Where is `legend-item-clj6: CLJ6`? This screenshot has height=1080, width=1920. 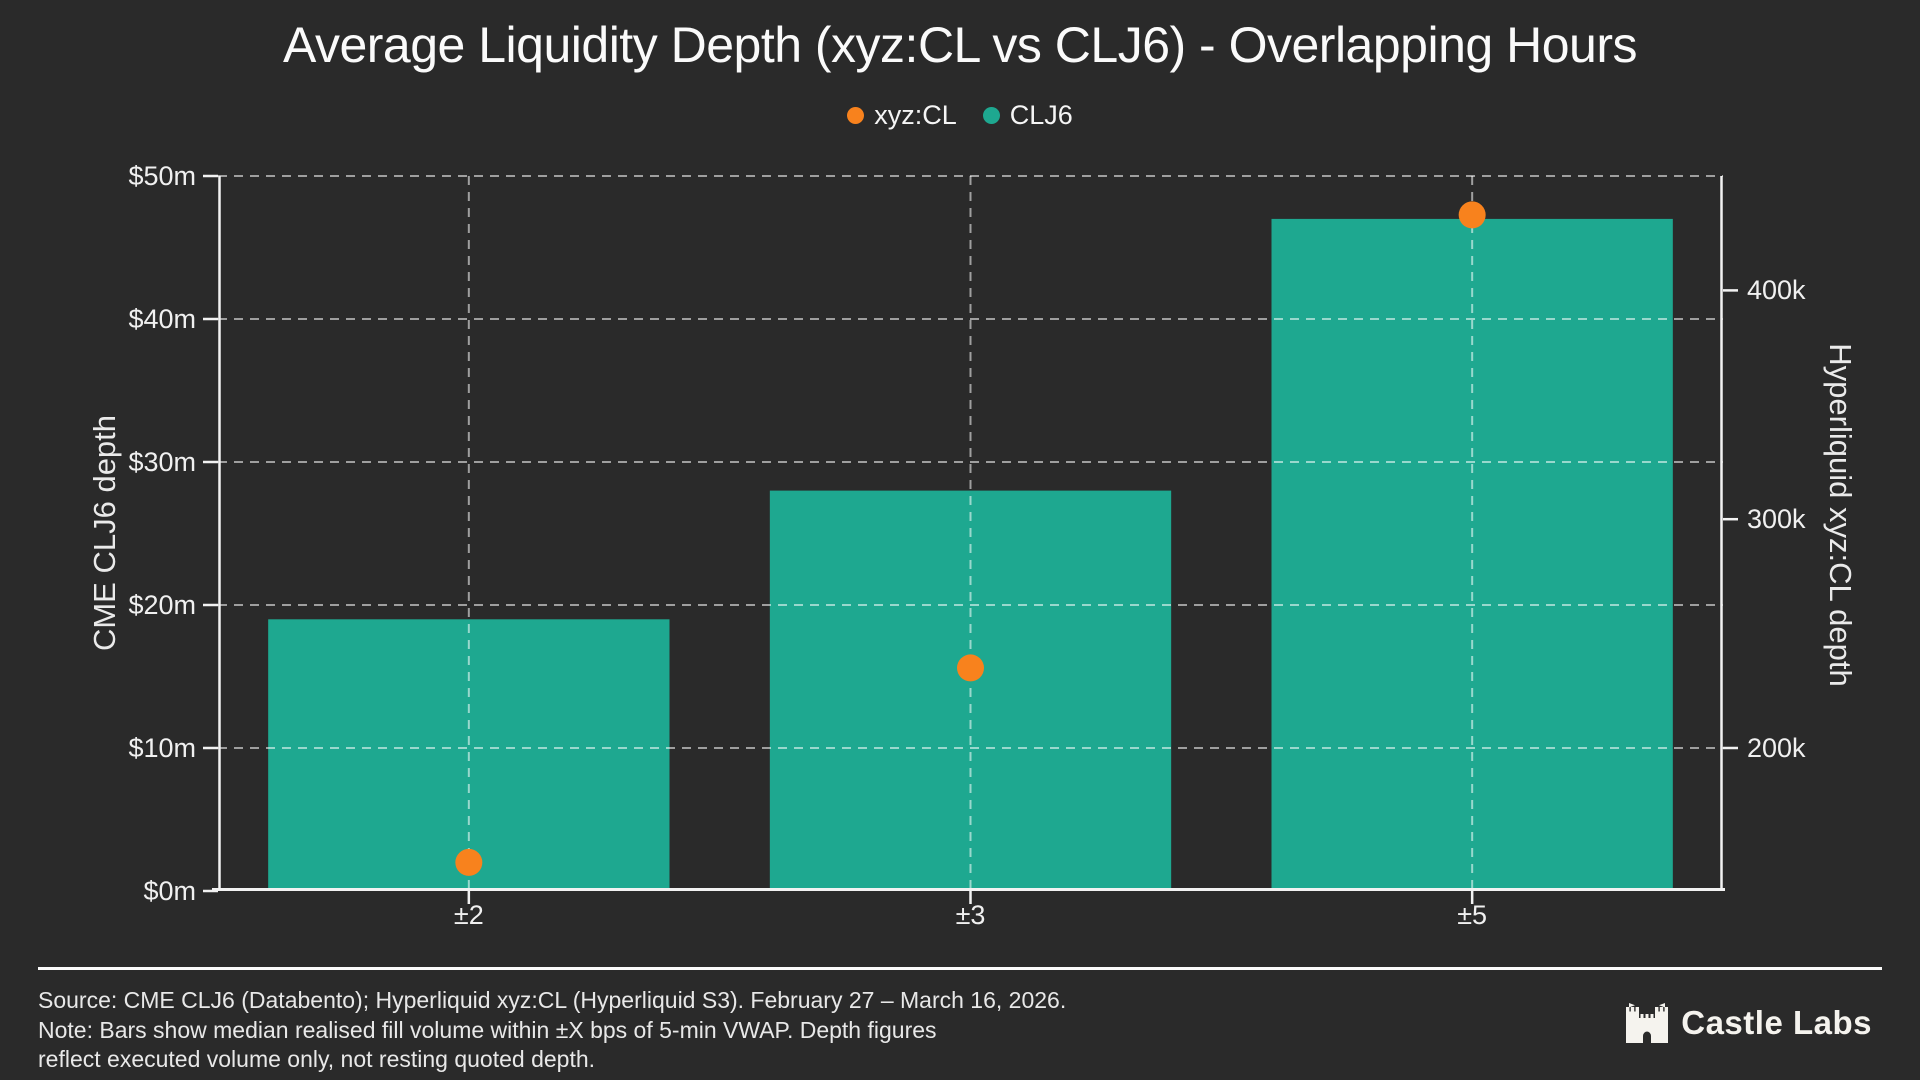
legend-item-clj6: CLJ6 is located at coordinates (1027, 115).